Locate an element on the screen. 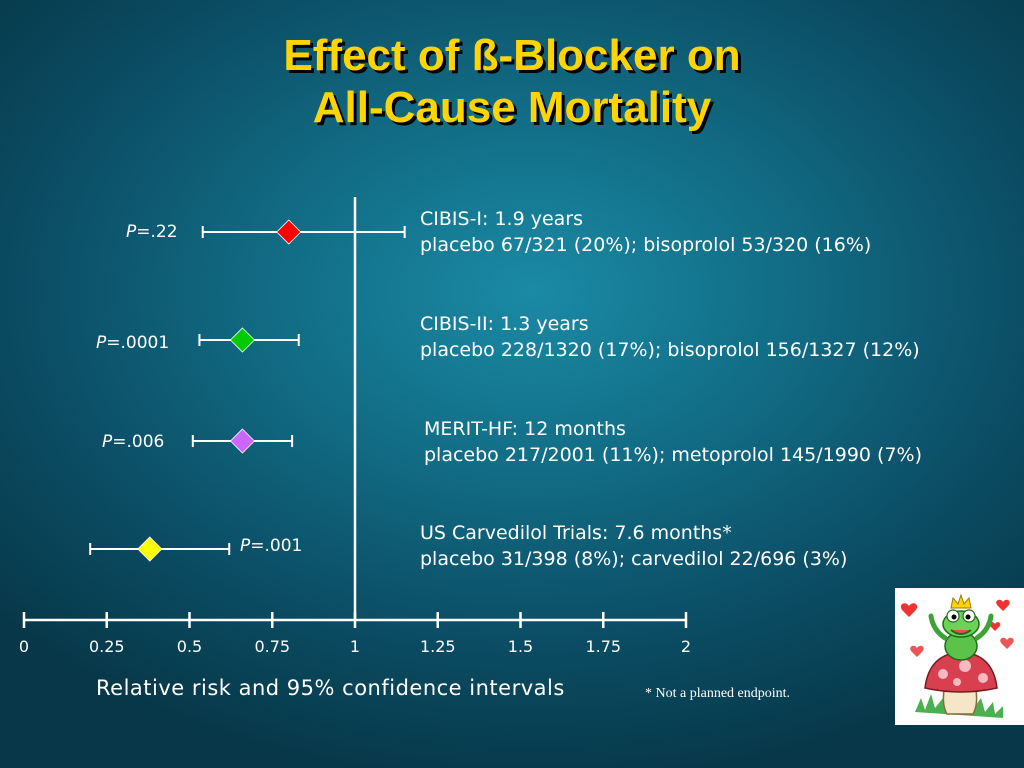 Image resolution: width=1024 pixels, height=768 pixels. p-number: =.006 is located at coordinates (138, 442).